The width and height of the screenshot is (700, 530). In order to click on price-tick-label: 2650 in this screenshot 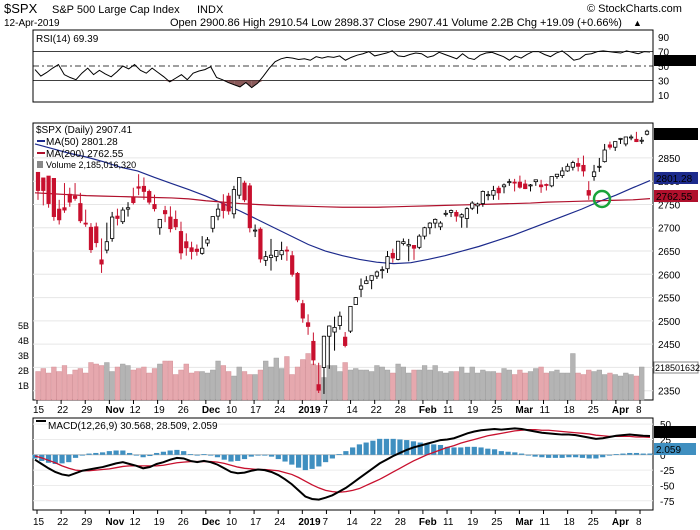, I will do `click(669, 252)`.